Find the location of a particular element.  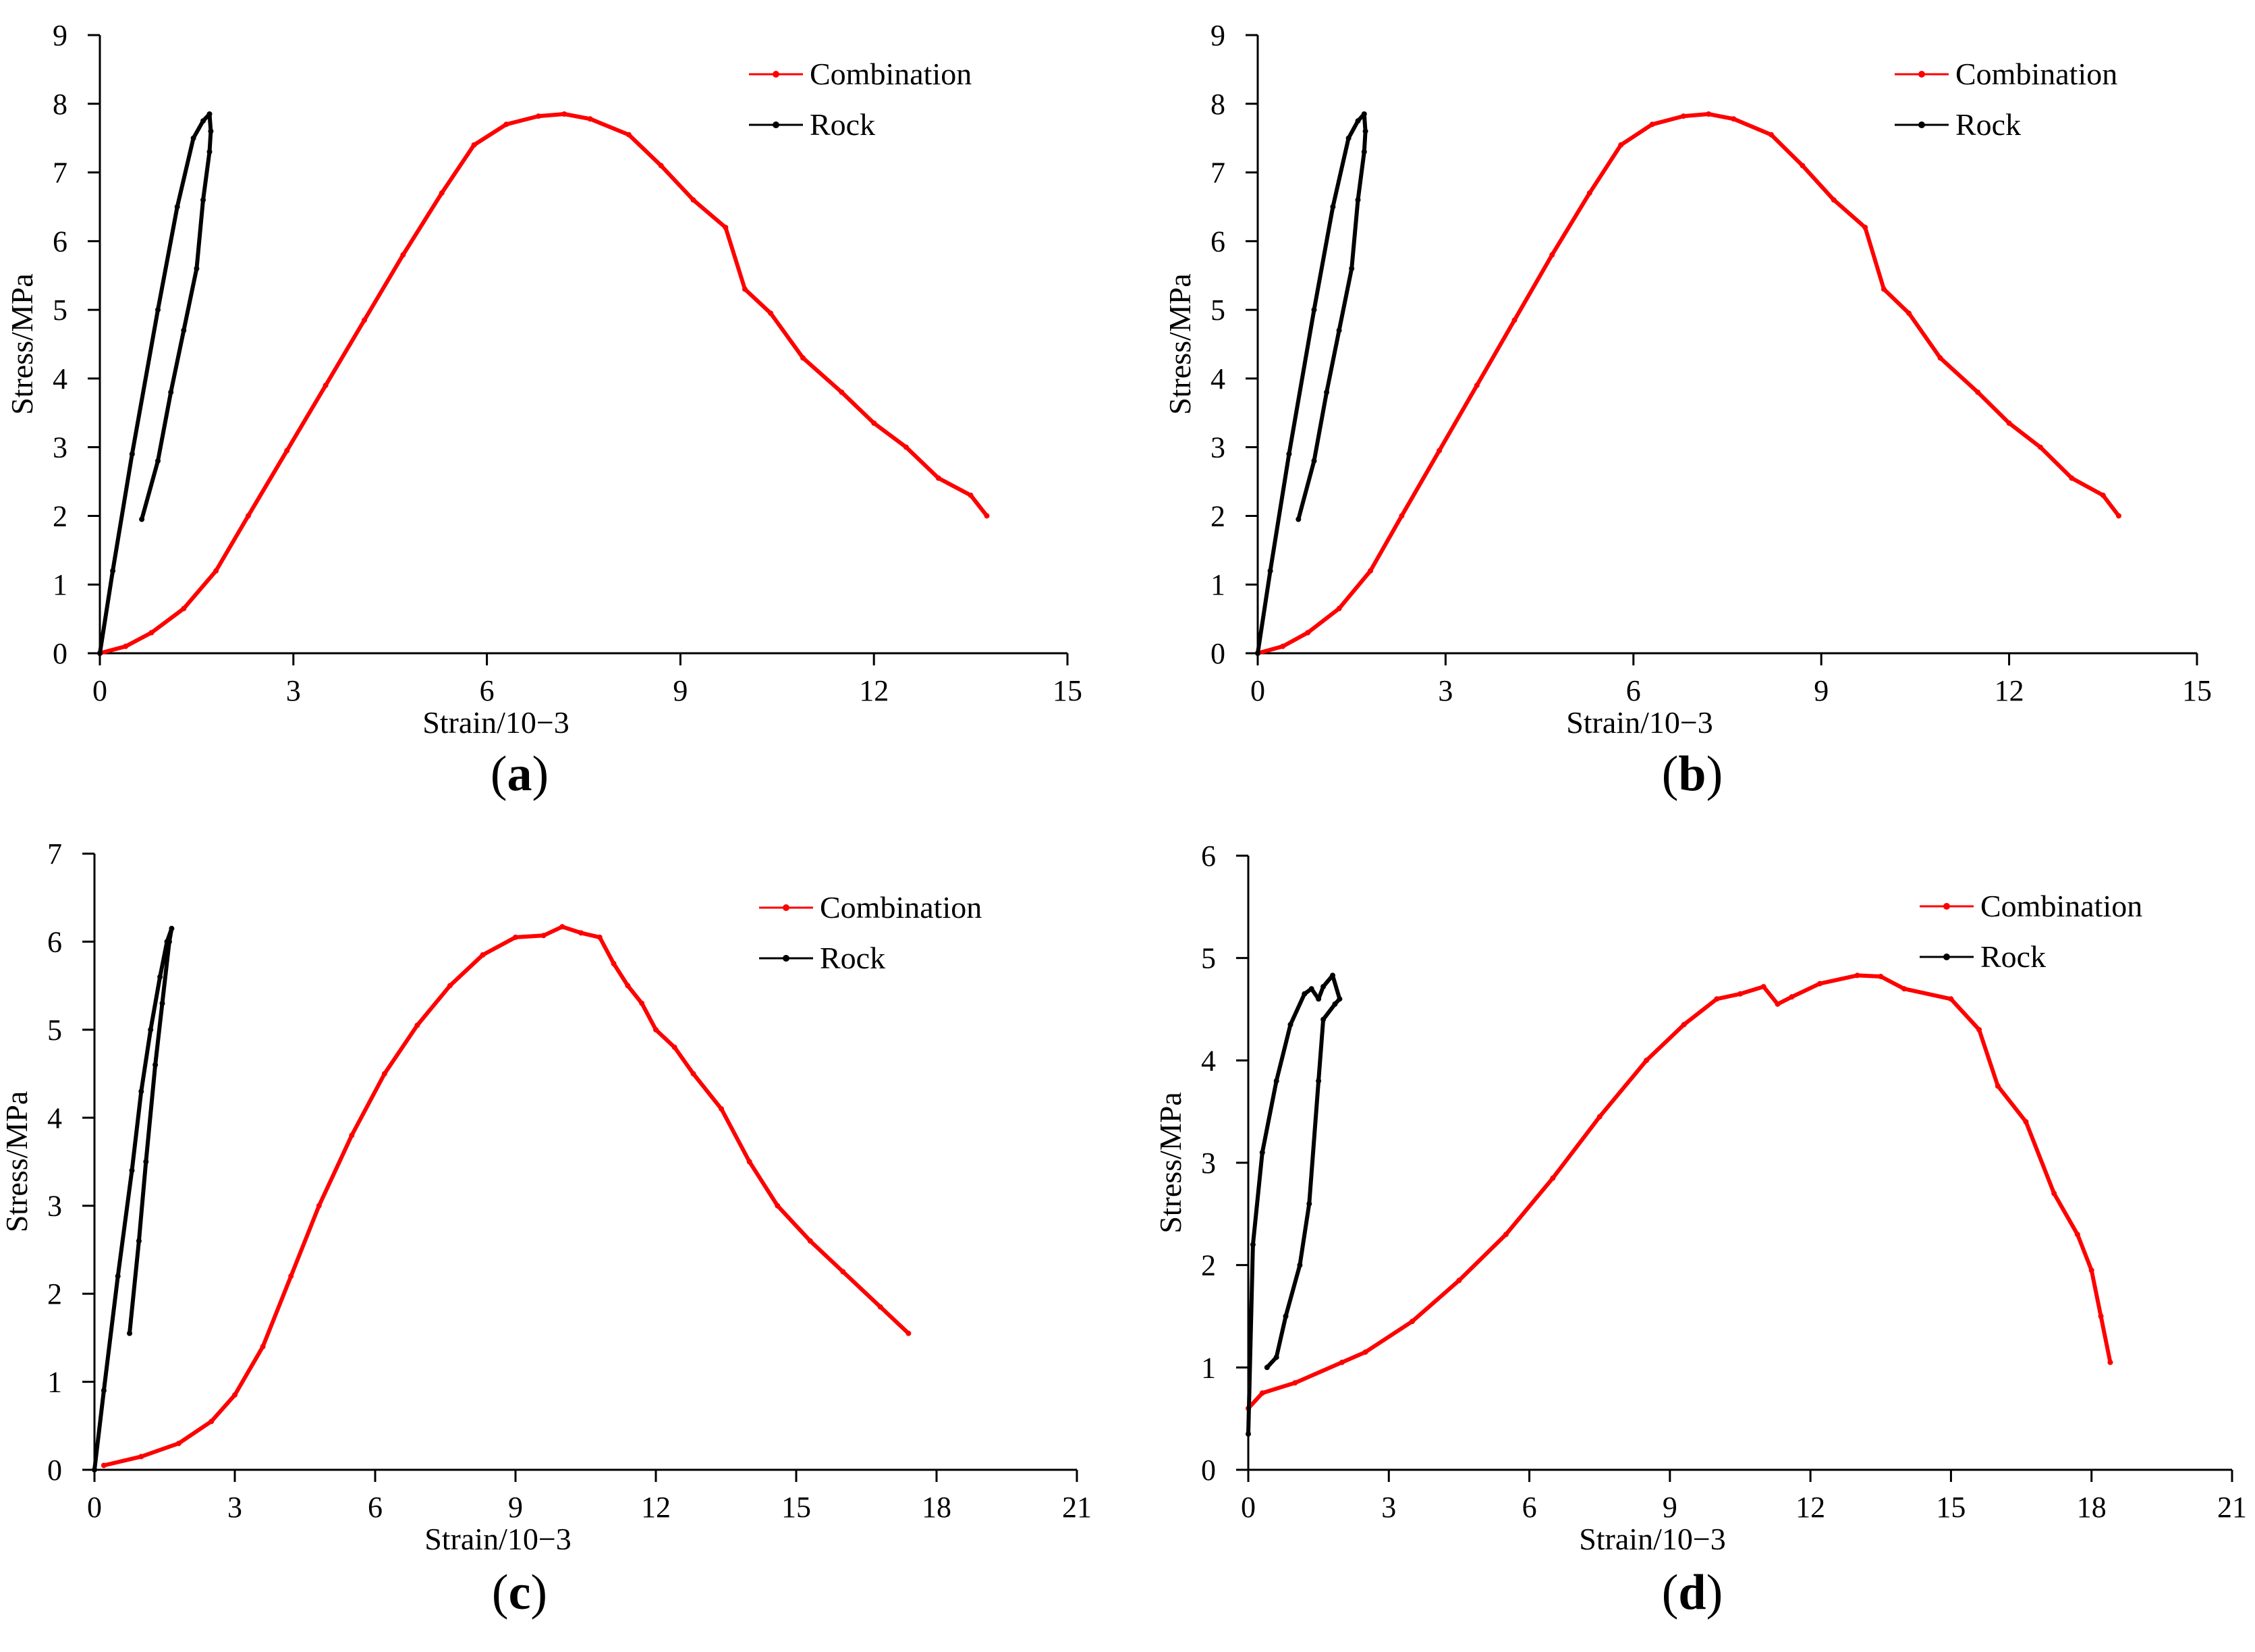

x-tick-label: 18 is located at coordinates (2092, 1507).